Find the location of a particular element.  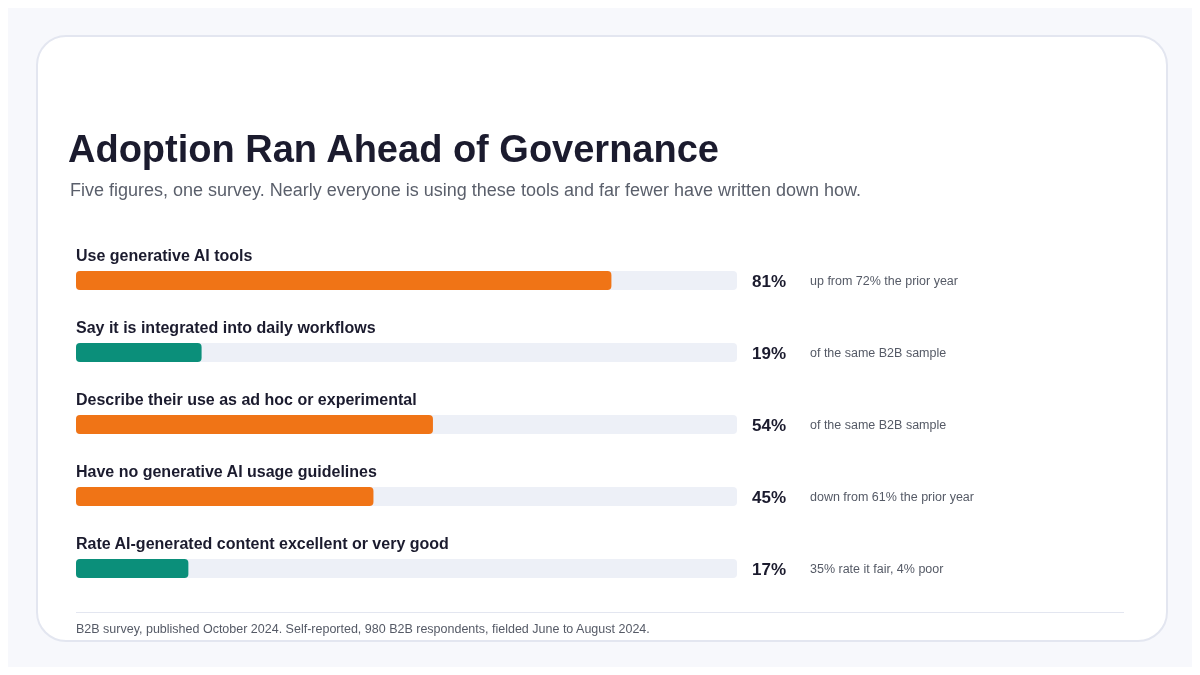

text: down from 61% the prior year is located at coordinates (892, 497).